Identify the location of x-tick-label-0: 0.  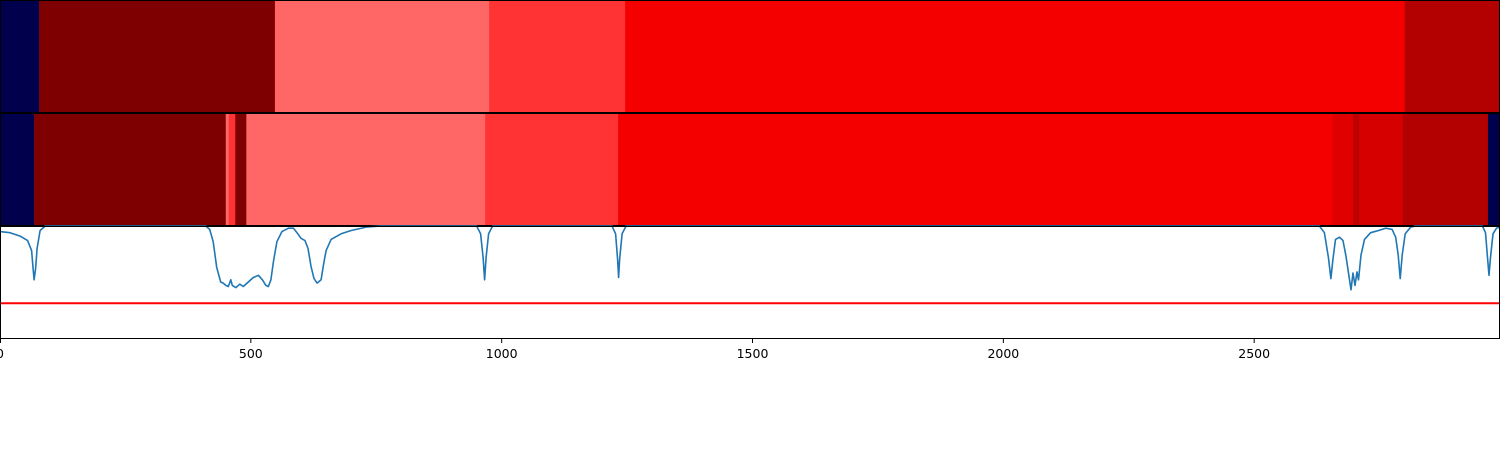
(2, 353).